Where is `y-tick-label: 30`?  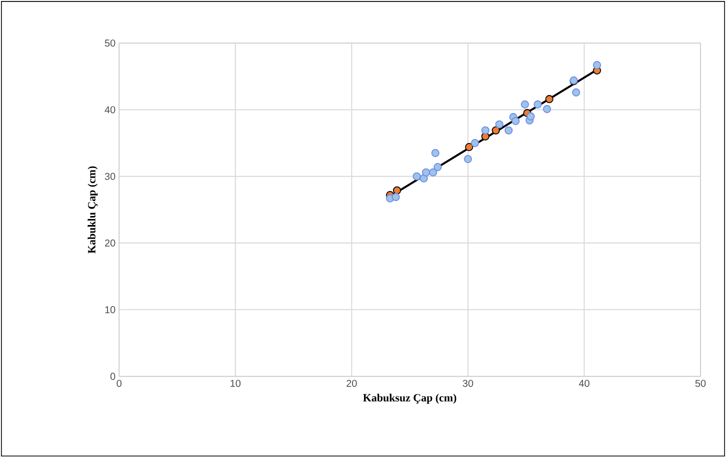
y-tick-label: 30 is located at coordinates (110, 176).